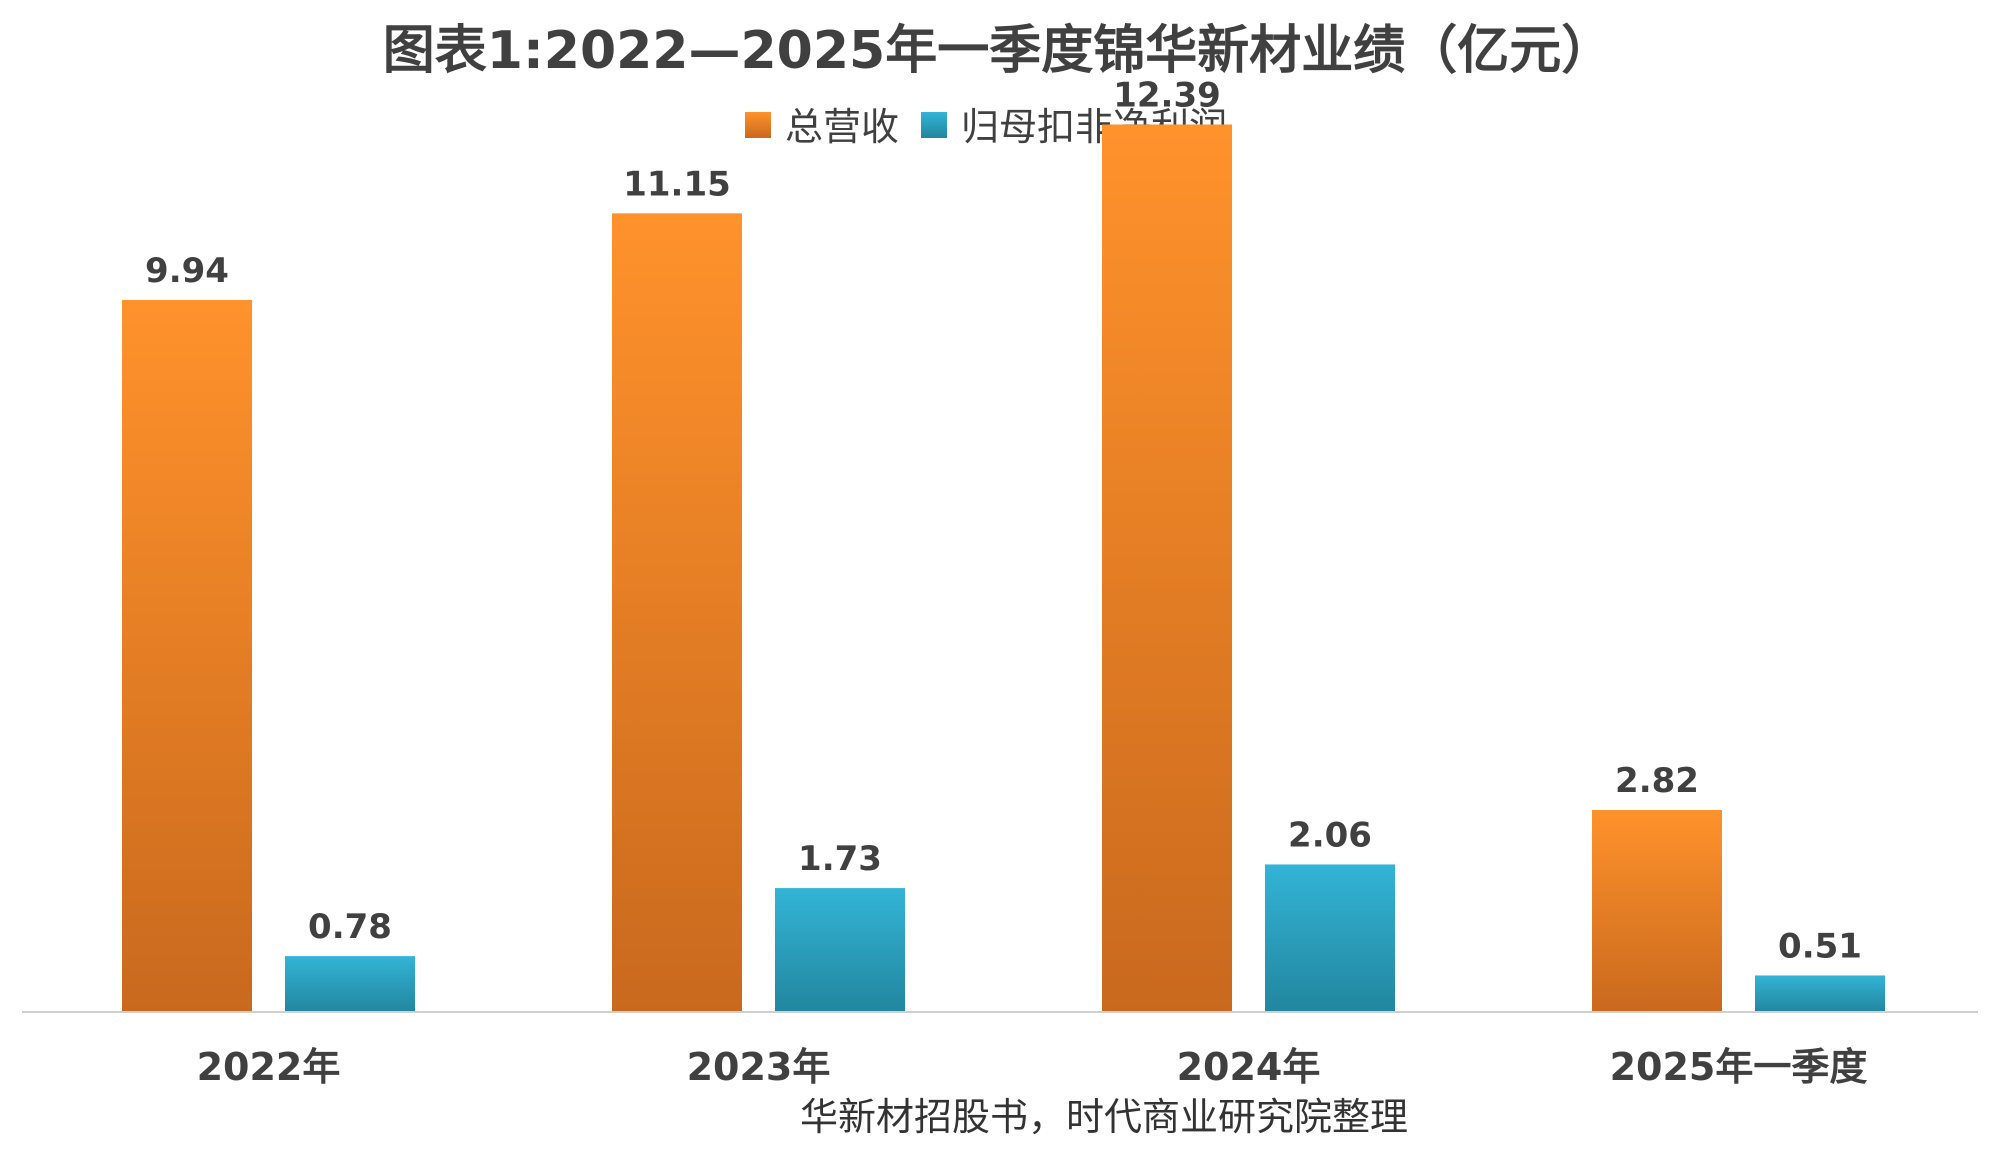 The width and height of the screenshot is (1997, 1176). What do you see at coordinates (1820, 946) in the screenshot?
I see `data-label-series-1-cat-3: 0.51` at bounding box center [1820, 946].